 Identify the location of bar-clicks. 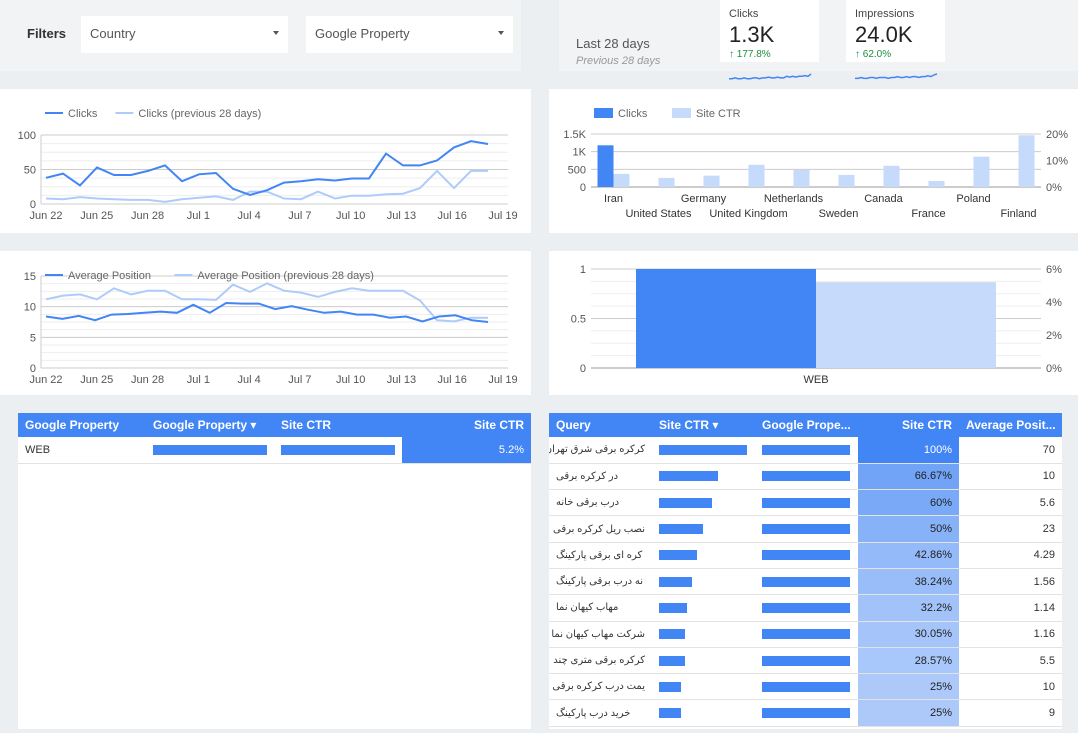
(726, 318).